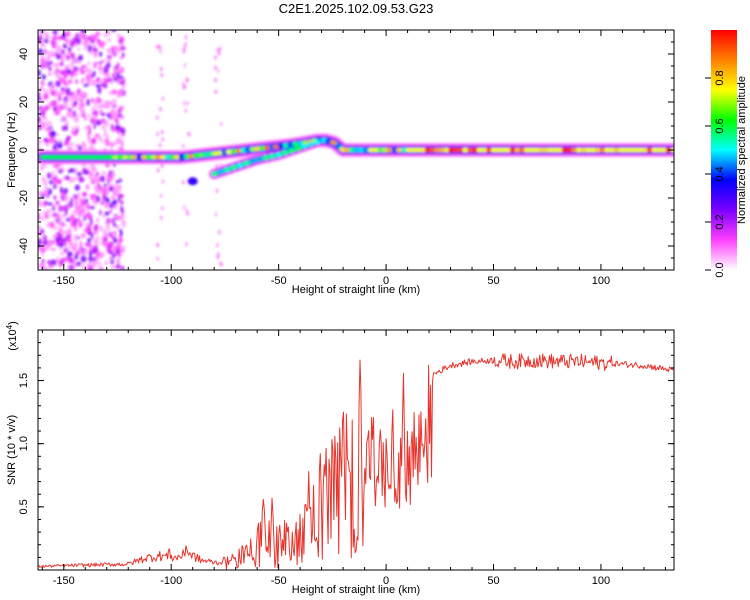 Image resolution: width=750 pixels, height=600 pixels. I want to click on colorbar-tick-label: 0.8, so click(720, 77).